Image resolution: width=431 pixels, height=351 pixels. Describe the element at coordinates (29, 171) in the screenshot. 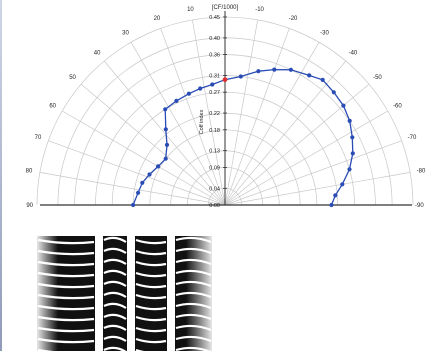

I see `angle-tick-label: 80` at that location.